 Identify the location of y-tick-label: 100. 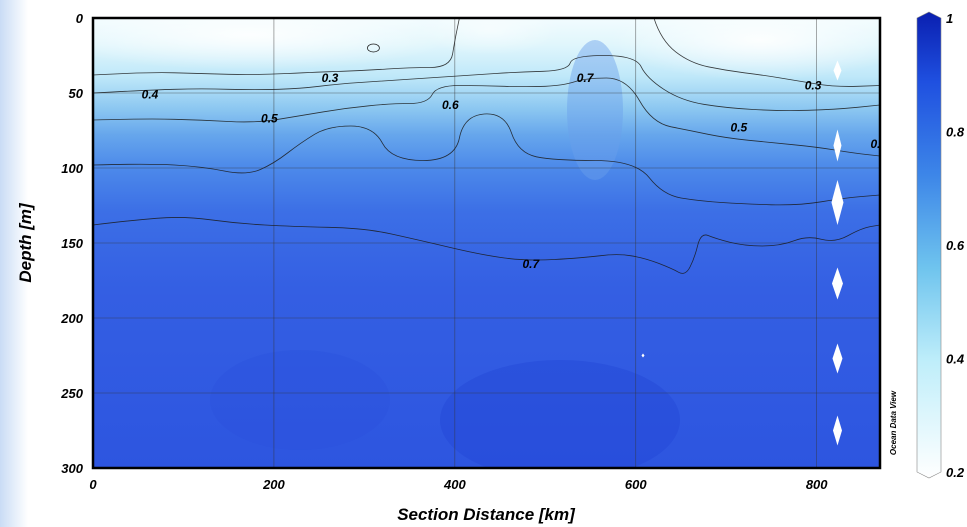
(72, 168).